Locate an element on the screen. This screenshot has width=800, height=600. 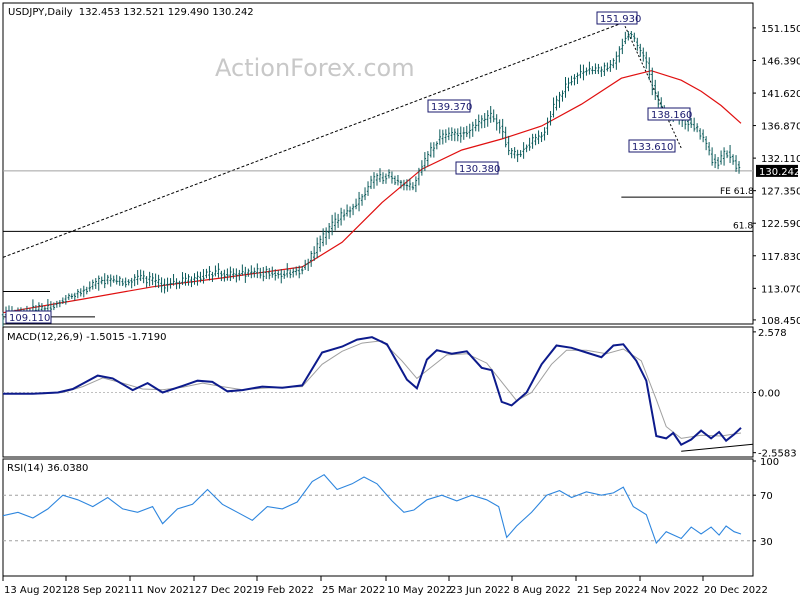
price-axis-label: 108.450 is located at coordinates (780, 321).